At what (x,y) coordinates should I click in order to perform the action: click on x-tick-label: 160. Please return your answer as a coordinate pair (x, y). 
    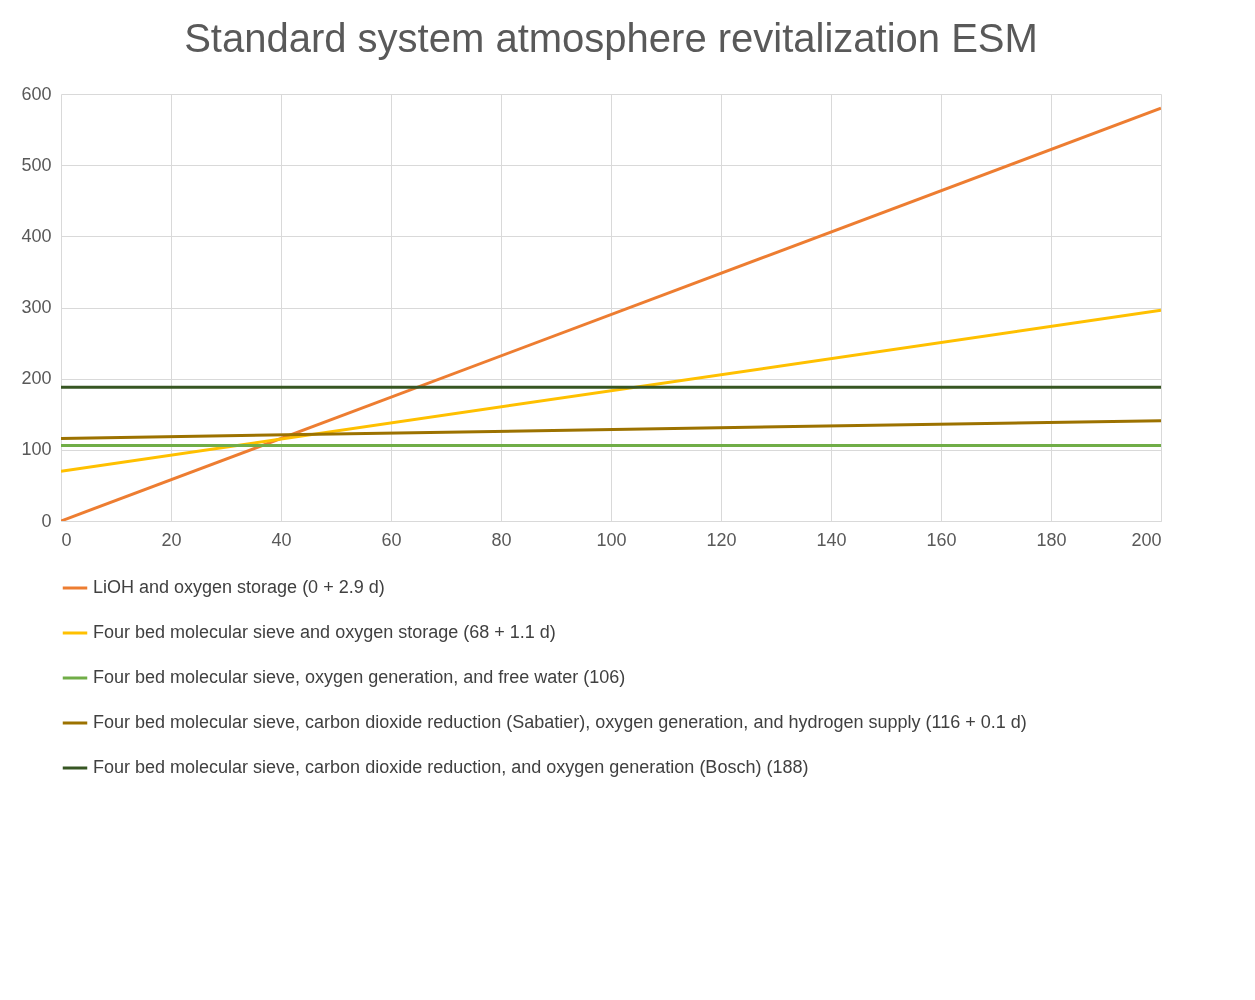
    Looking at the image, I should click on (941, 539).